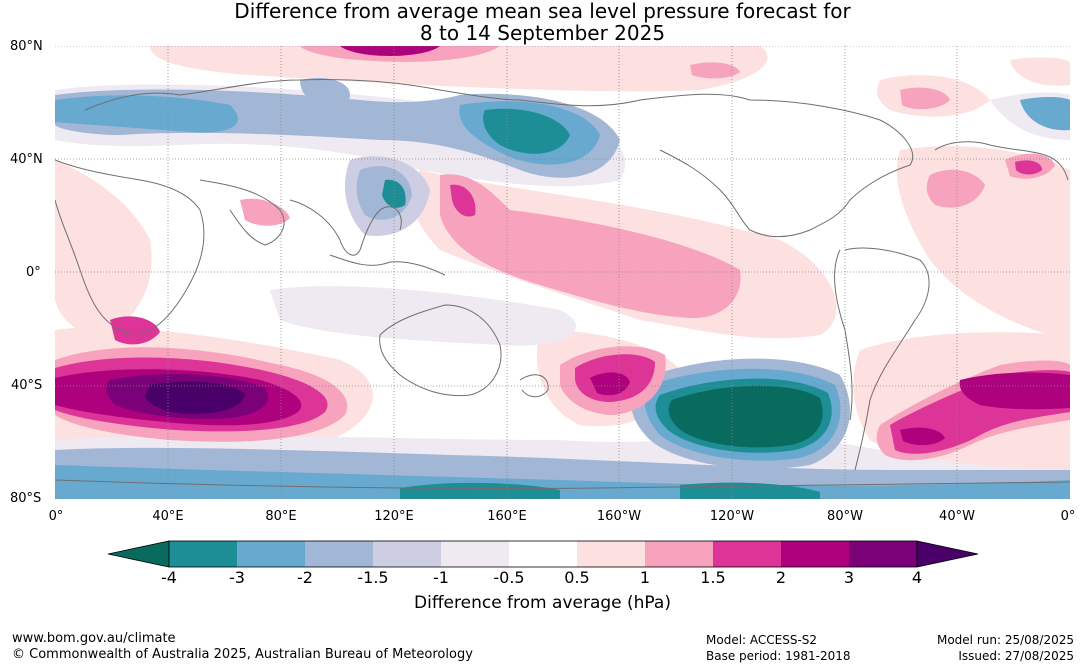  I want to click on colorbar, so click(543, 554).